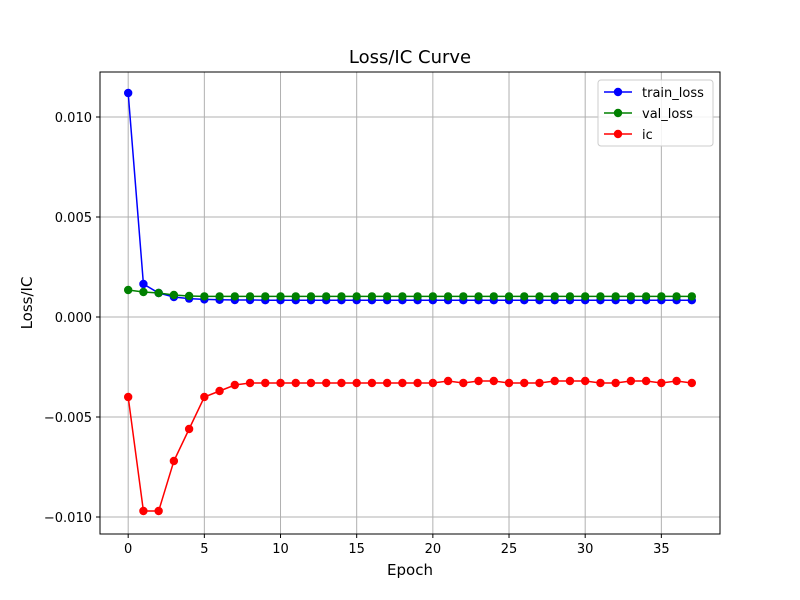  Describe the element at coordinates (204, 549) in the screenshot. I see `x-tick-label: 5` at that location.